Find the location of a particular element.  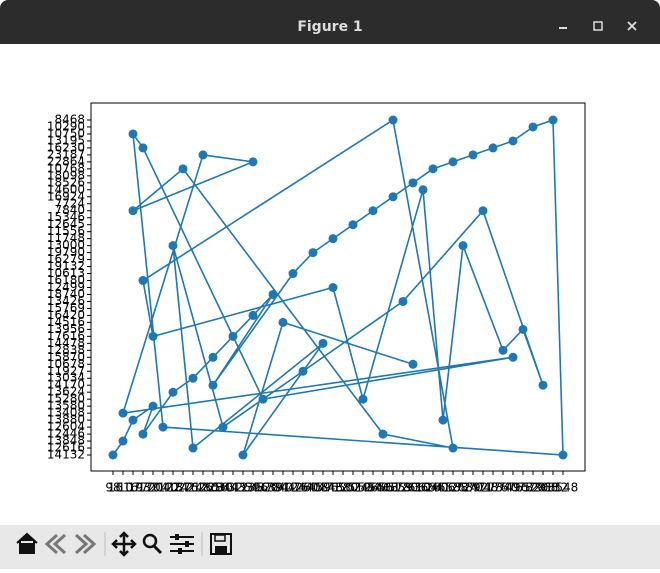

forward-button is located at coordinates (85, 544).